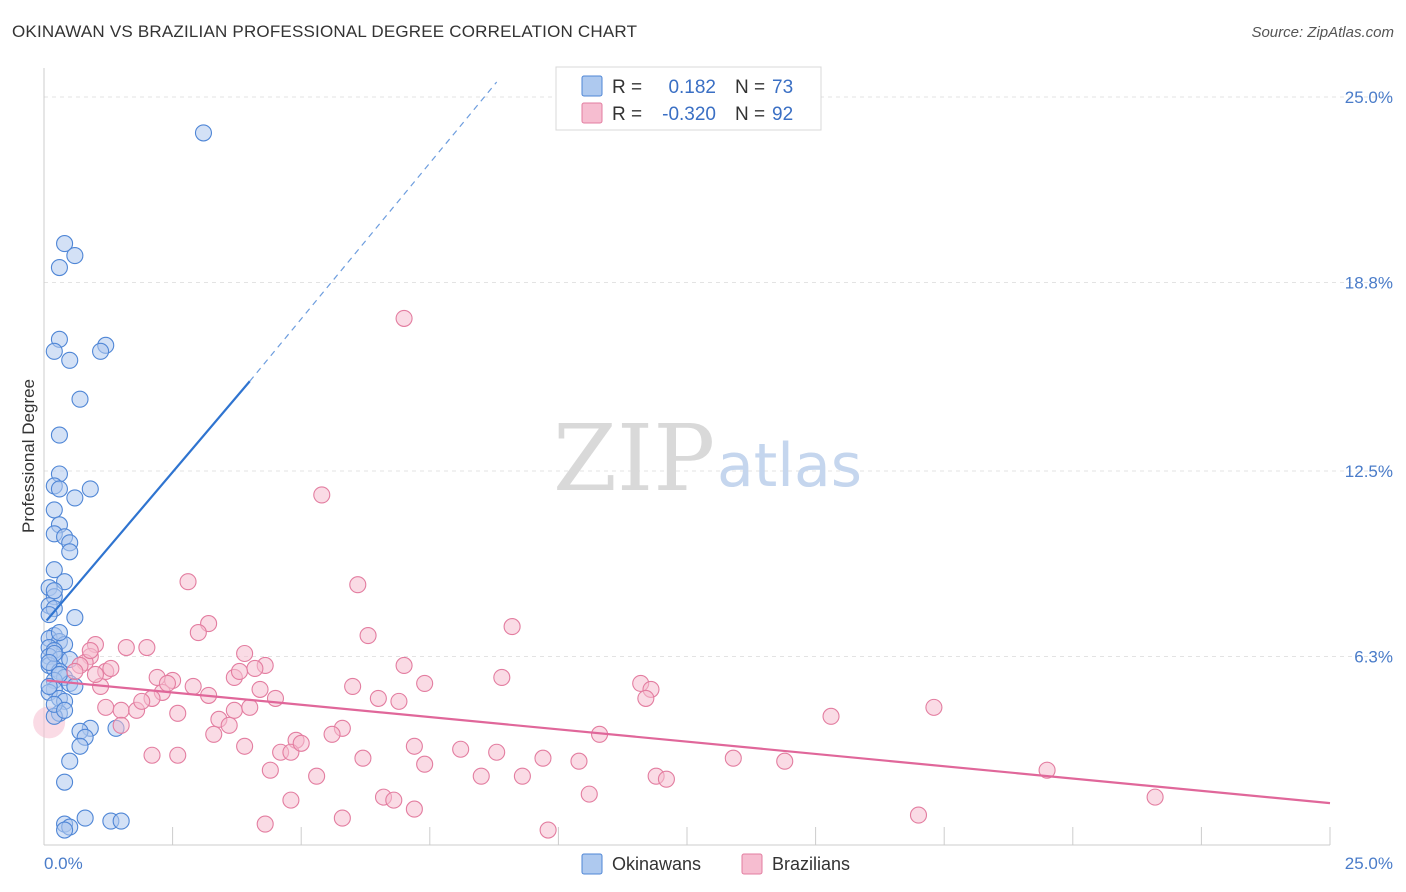 This screenshot has width=1406, height=892. What do you see at coordinates (750, 114) in the screenshot?
I see `legend-n-label-2: N =` at bounding box center [750, 114].